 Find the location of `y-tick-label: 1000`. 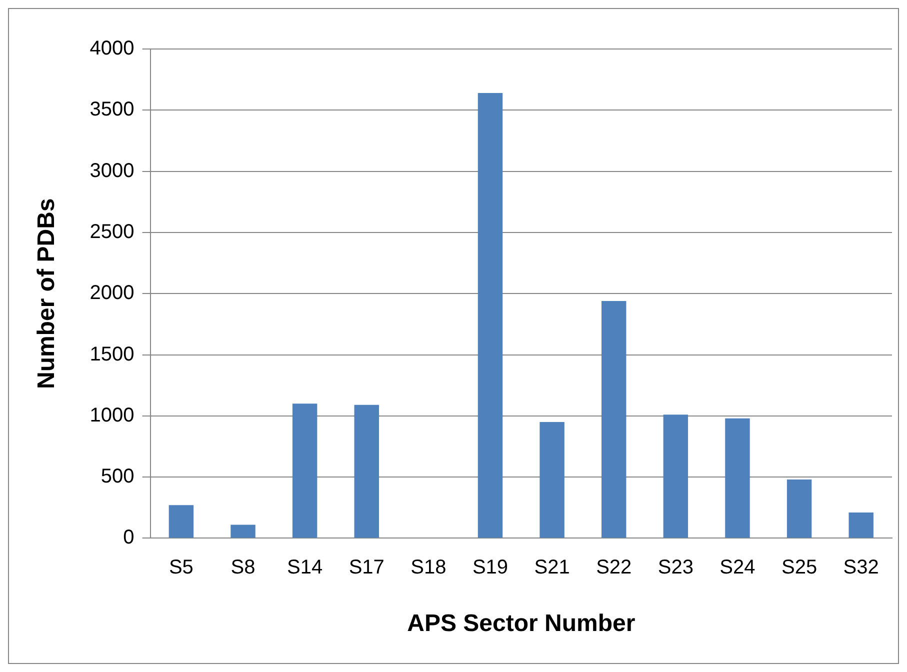

y-tick-label: 1000 is located at coordinates (112, 415).